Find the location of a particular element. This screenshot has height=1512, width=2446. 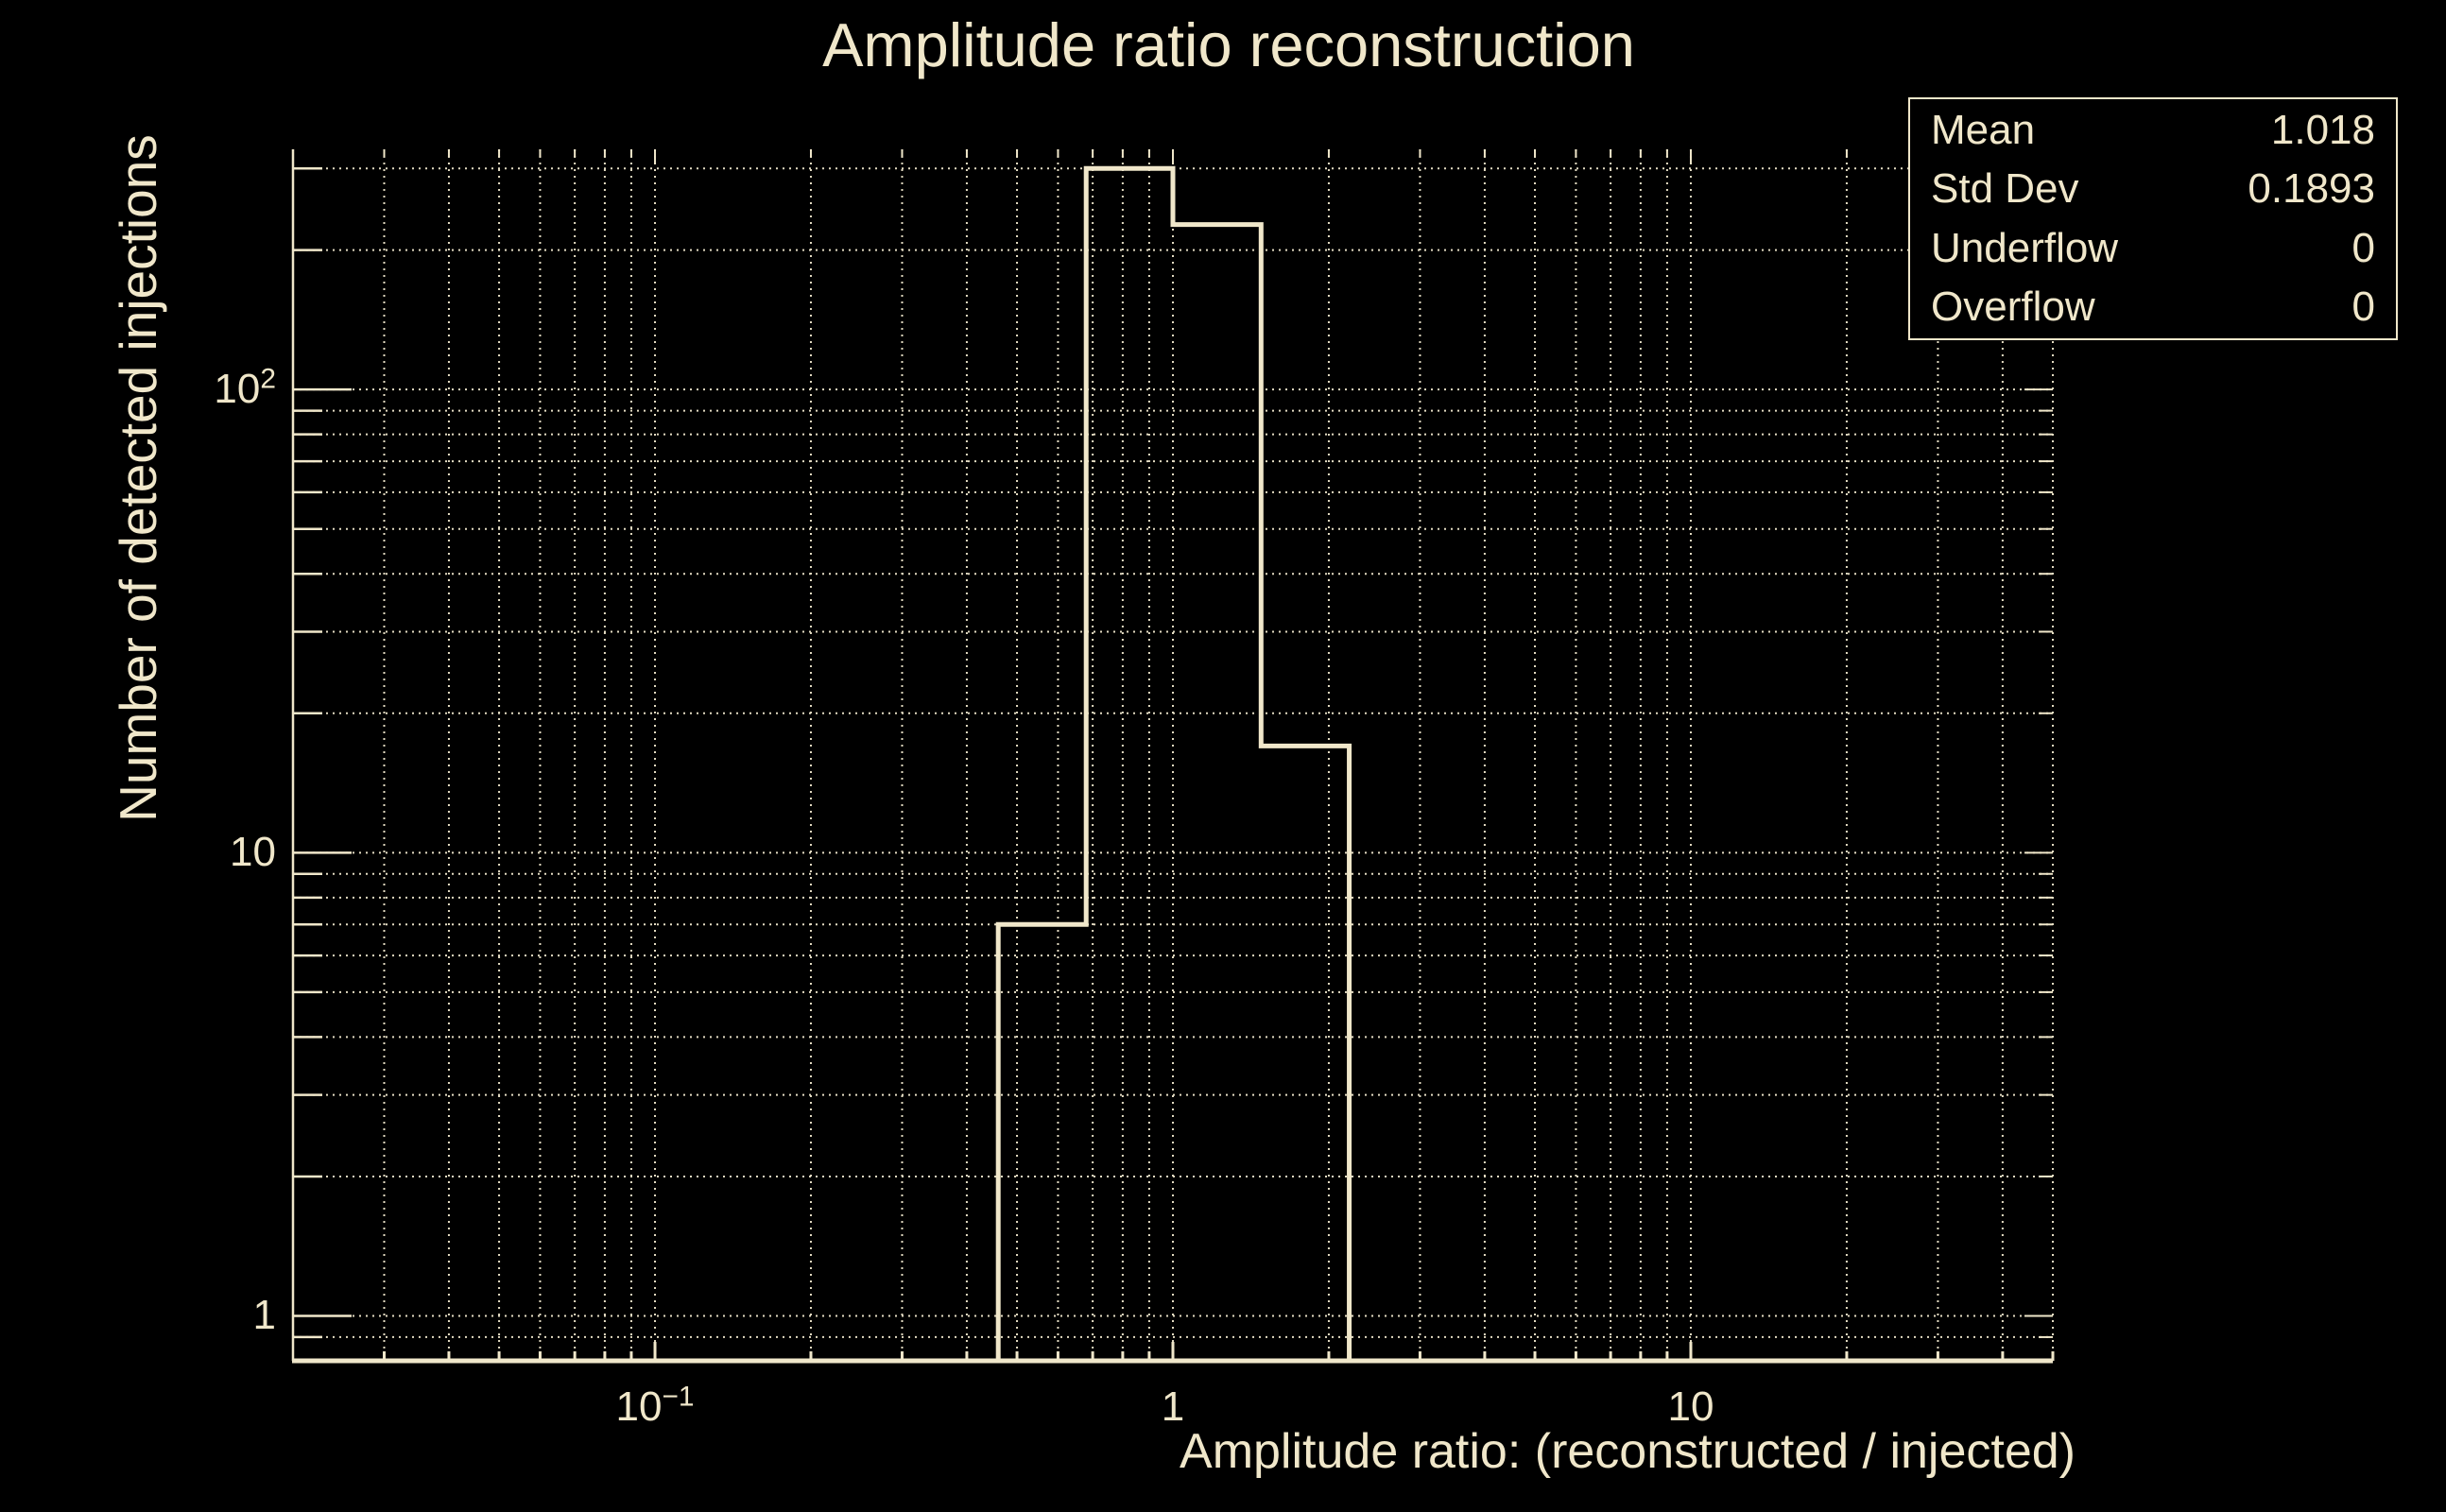

y-tick-label: 102 is located at coordinates (245, 388).